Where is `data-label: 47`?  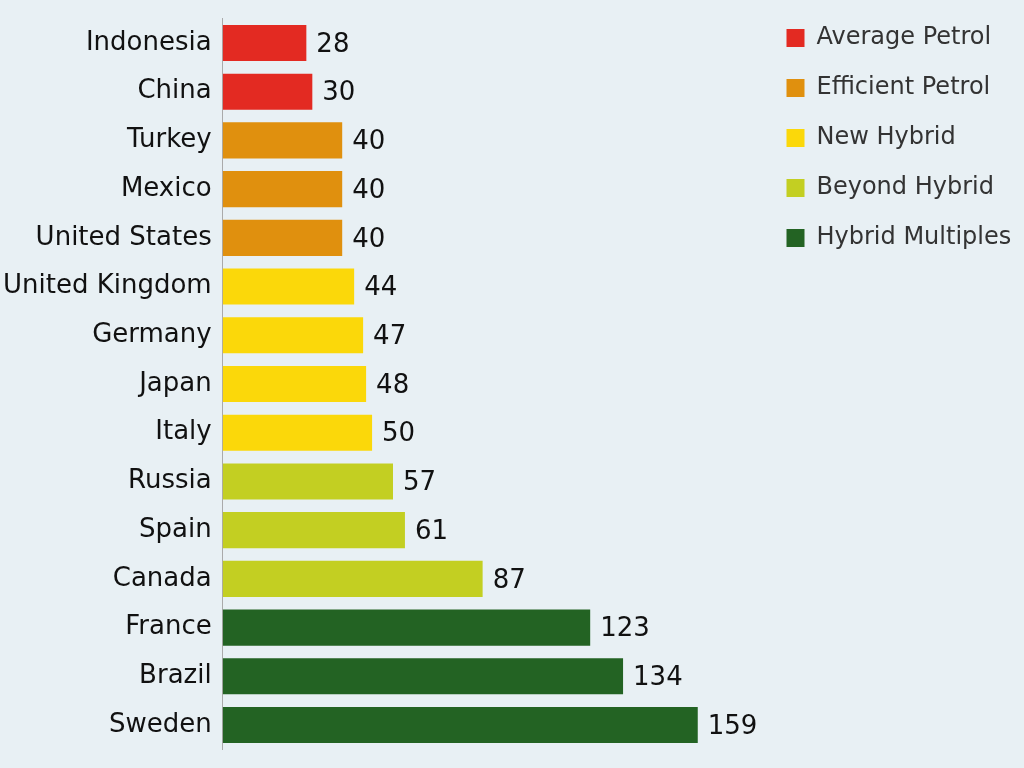
data-label: 47 is located at coordinates (390, 335).